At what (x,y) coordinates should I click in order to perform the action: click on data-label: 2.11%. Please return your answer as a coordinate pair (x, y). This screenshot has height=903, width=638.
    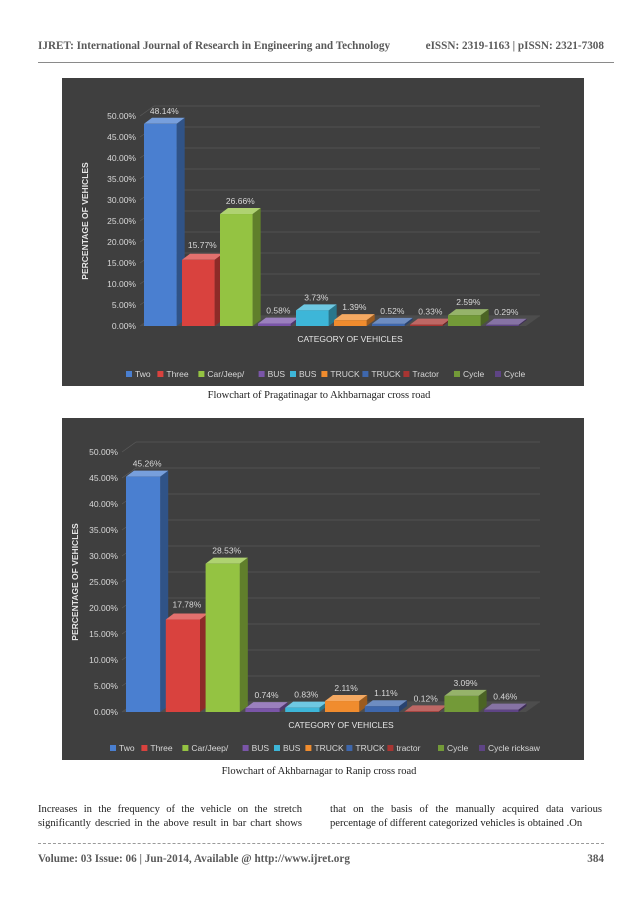
    Looking at the image, I should click on (346, 688).